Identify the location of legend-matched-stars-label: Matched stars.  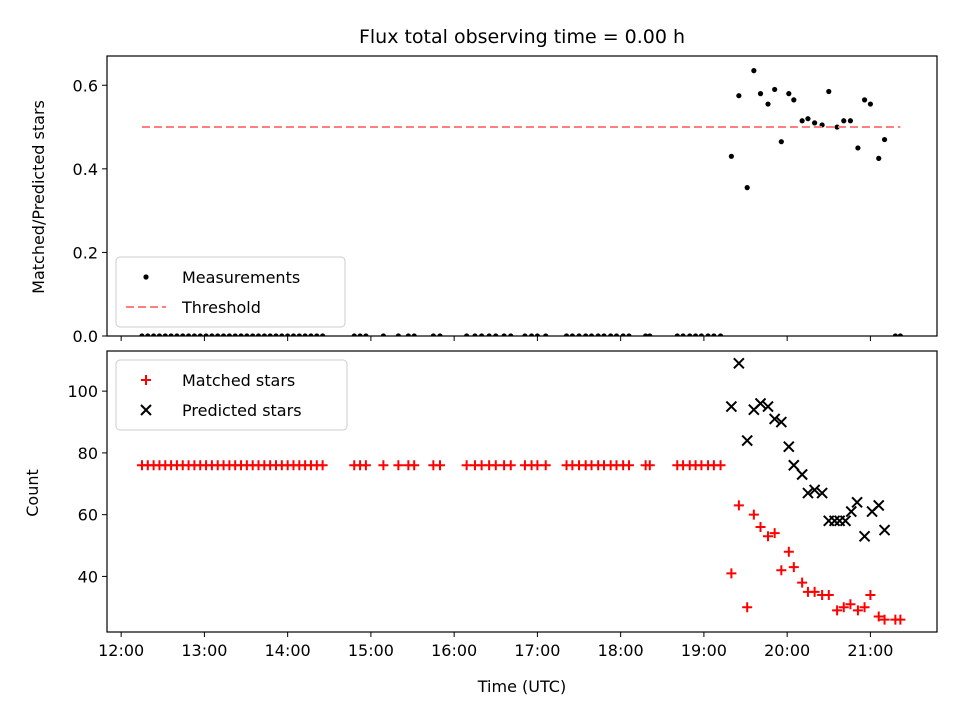
(238, 380).